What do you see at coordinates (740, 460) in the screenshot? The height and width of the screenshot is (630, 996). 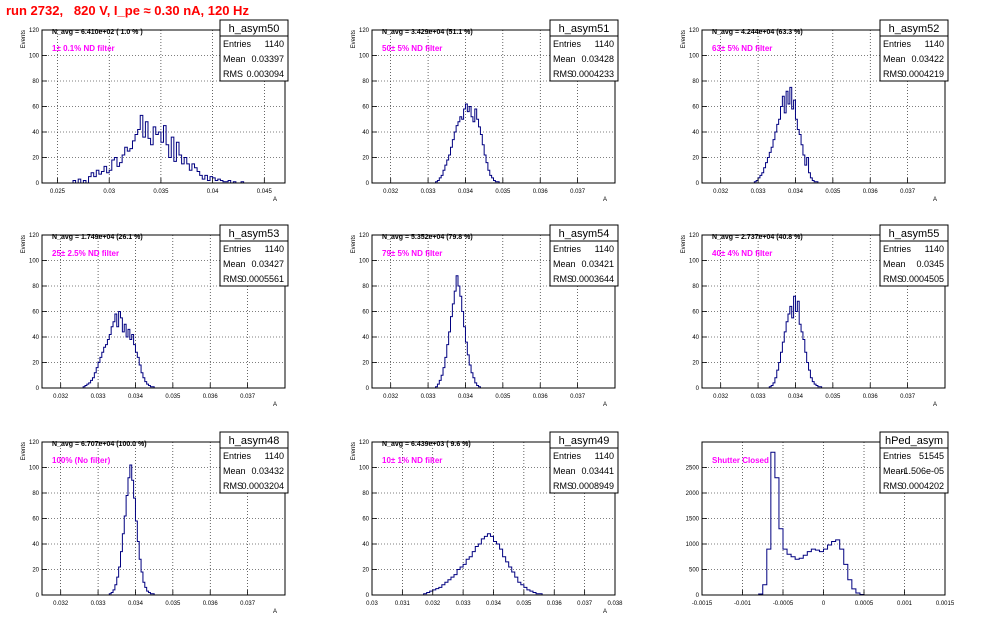 I see `filter-label: Shutter Closed` at bounding box center [740, 460].